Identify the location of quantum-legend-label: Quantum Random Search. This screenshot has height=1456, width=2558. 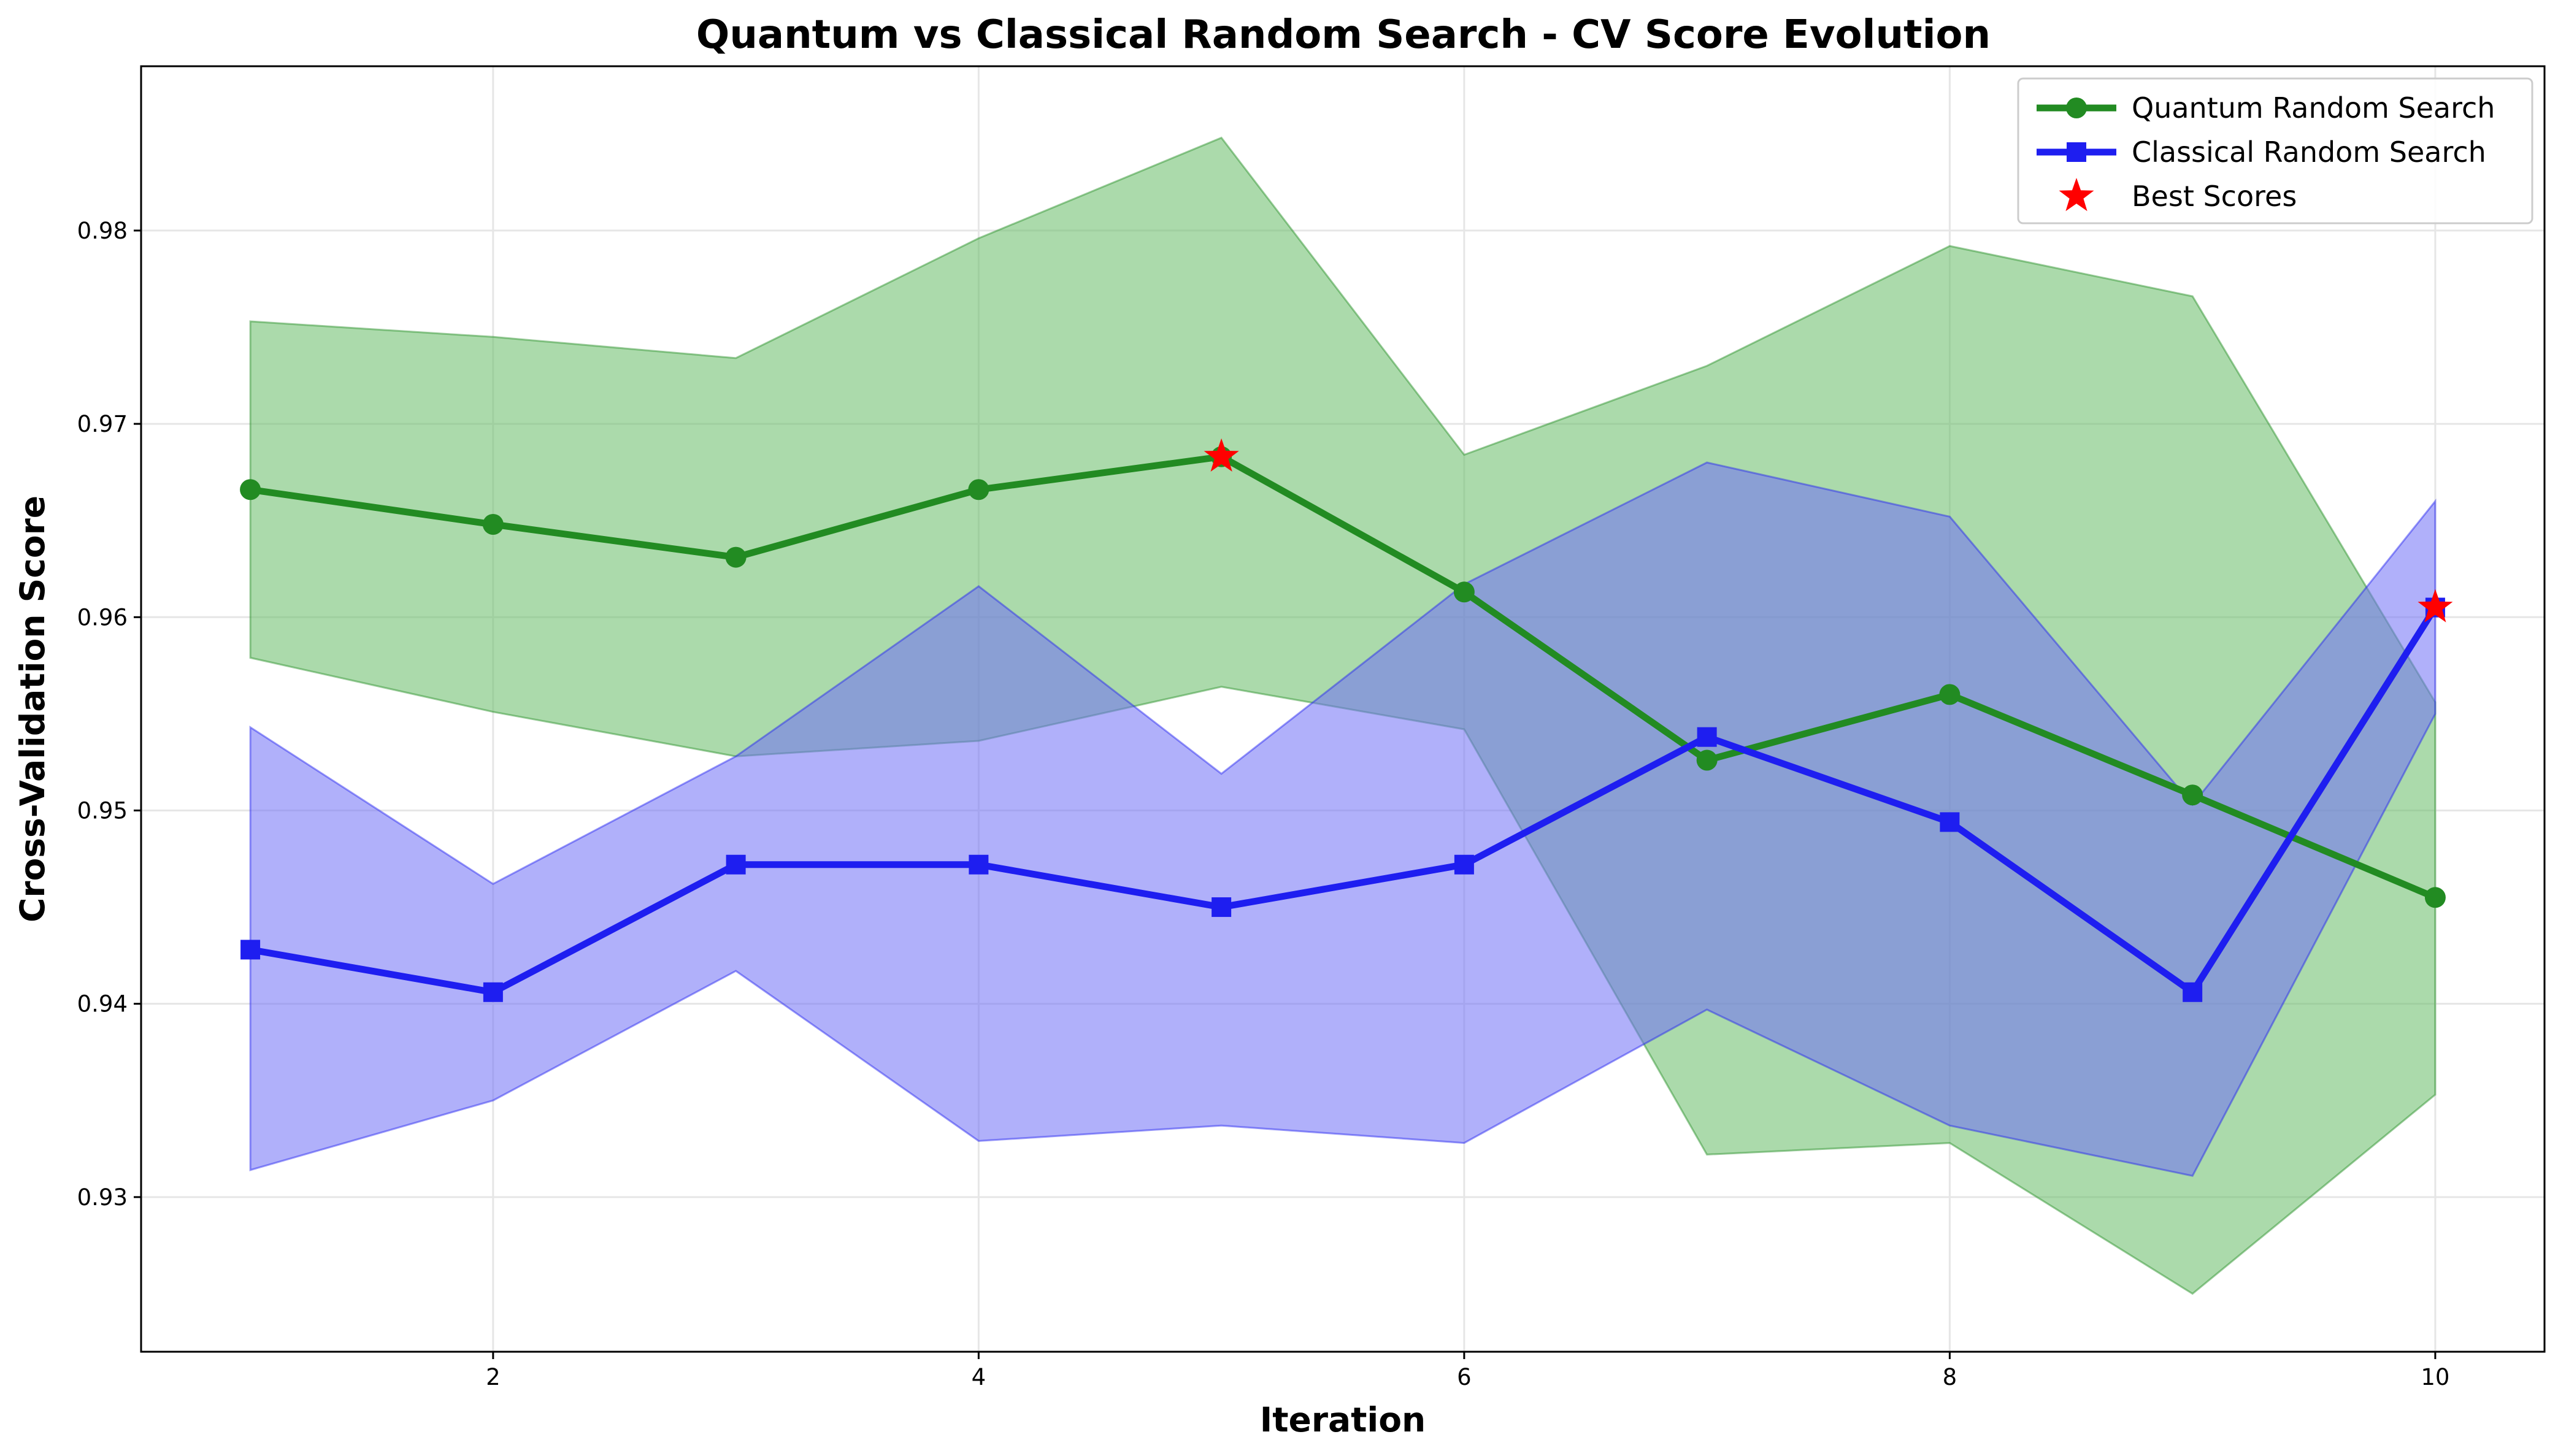
(2313, 108).